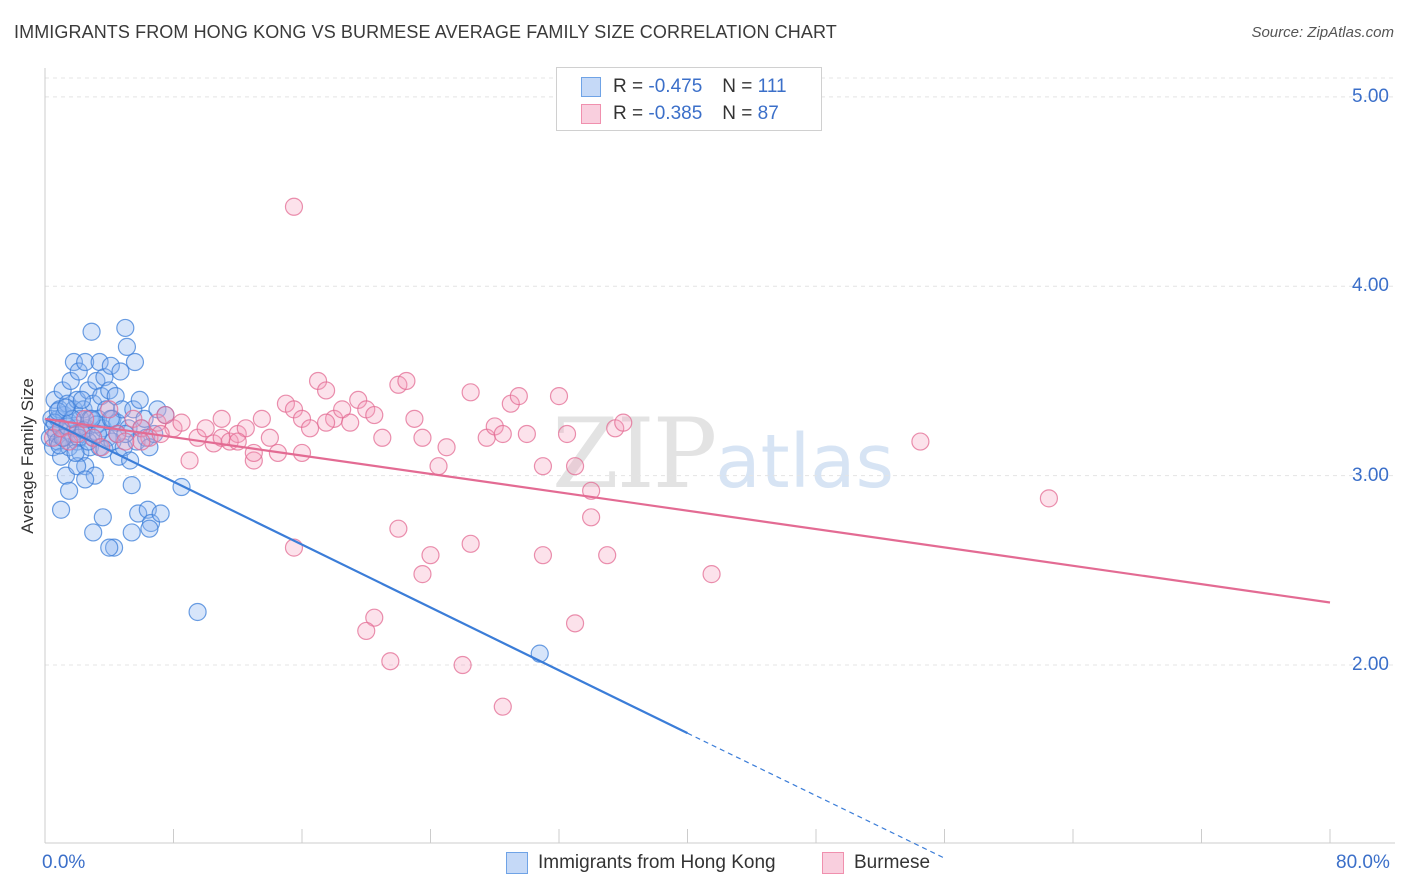  Describe the element at coordinates (64, 862) in the screenshot. I see `x-tick-label-min: 0.0%` at that location.